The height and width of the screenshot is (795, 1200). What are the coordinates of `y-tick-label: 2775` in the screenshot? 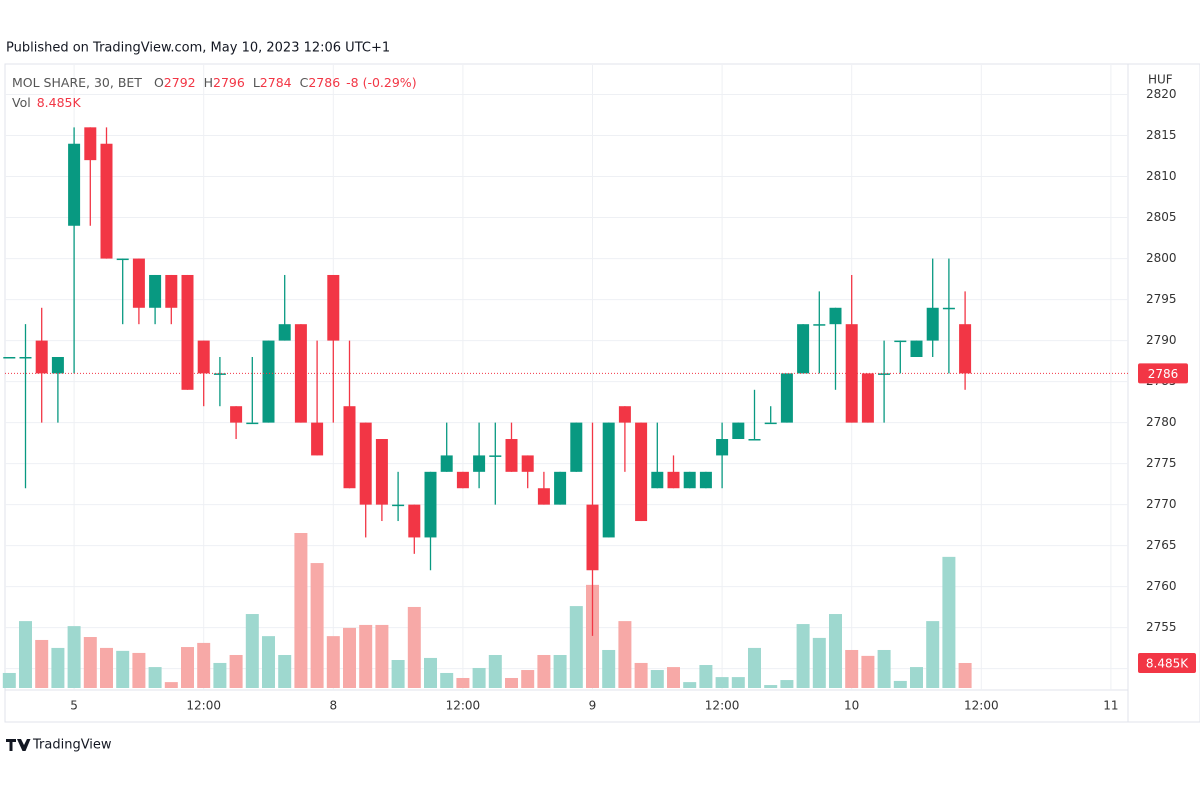 It's located at (1161, 463).